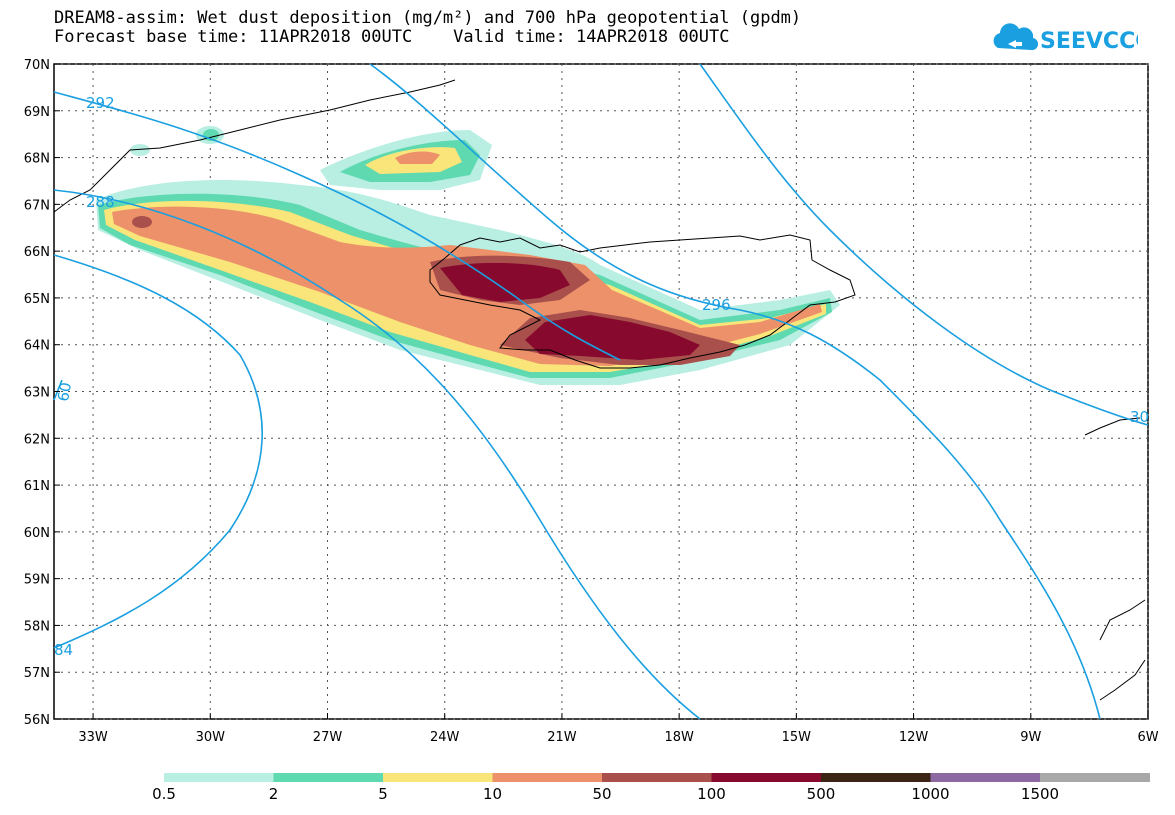  Describe the element at coordinates (642, 301) in the screenshot. I see `iceland-coastline` at that location.